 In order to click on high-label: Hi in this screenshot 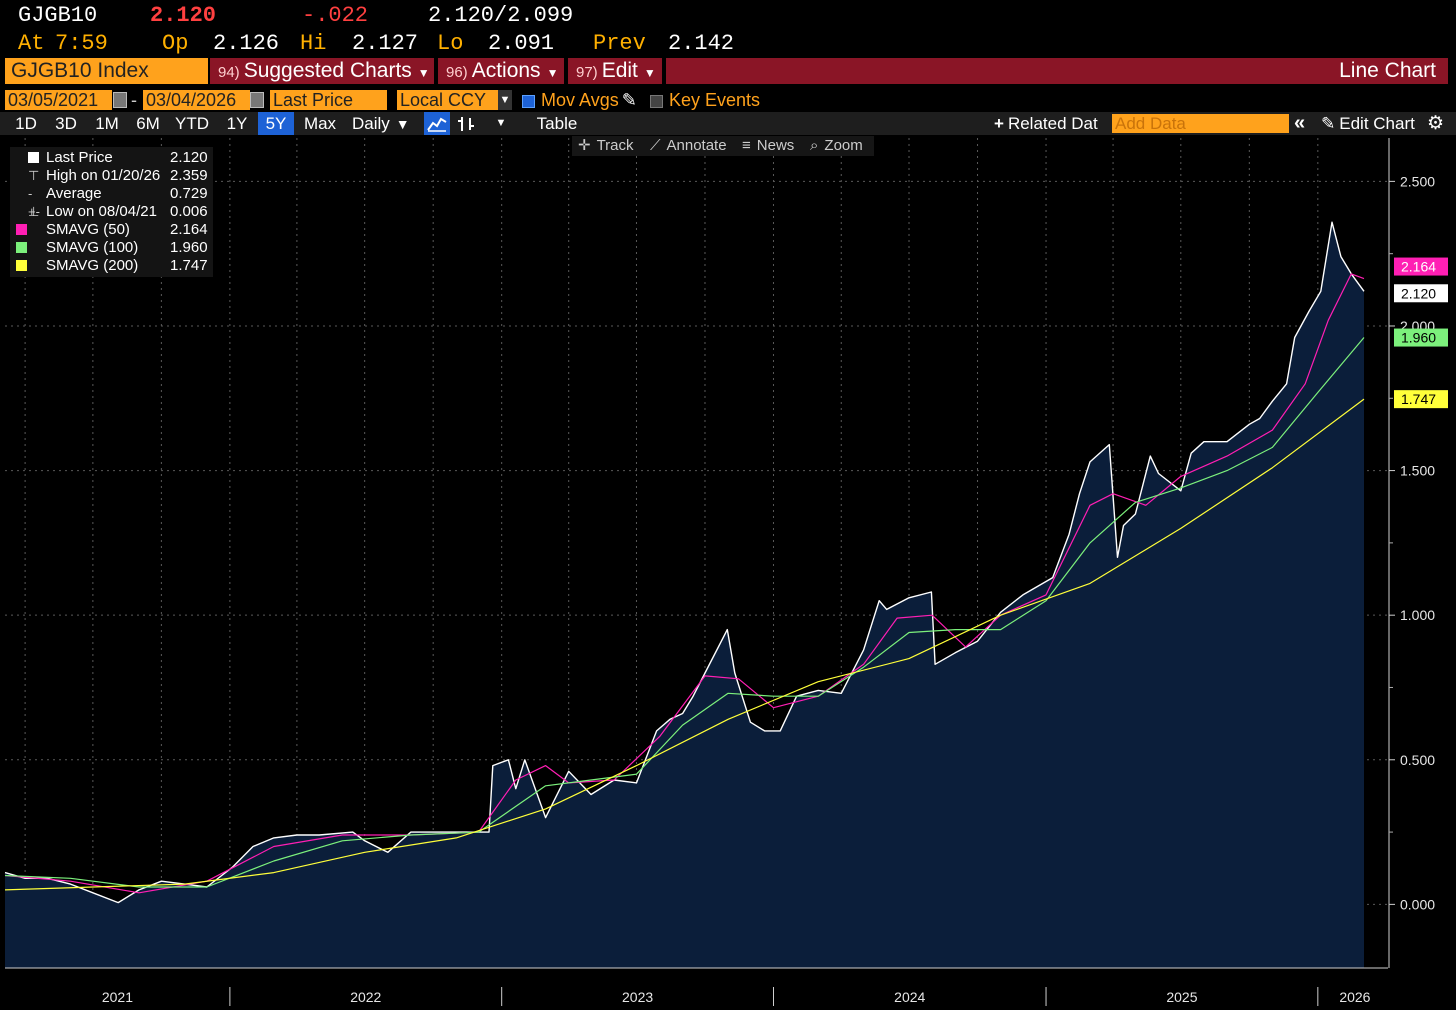, I will do `click(313, 43)`.